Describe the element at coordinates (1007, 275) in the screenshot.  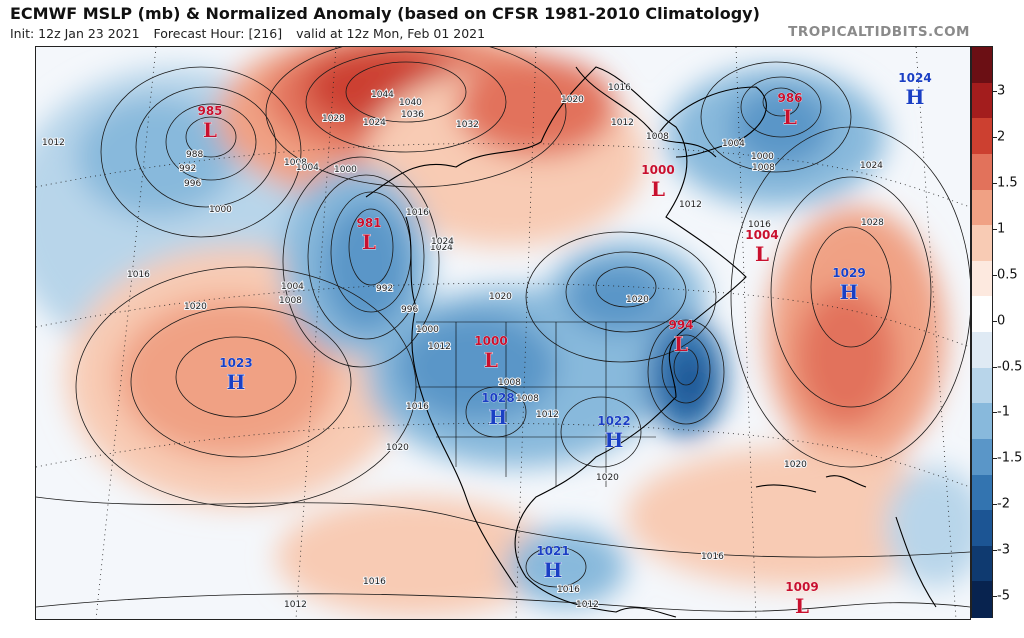
I see `colorbar-tick-label: 0.5` at that location.